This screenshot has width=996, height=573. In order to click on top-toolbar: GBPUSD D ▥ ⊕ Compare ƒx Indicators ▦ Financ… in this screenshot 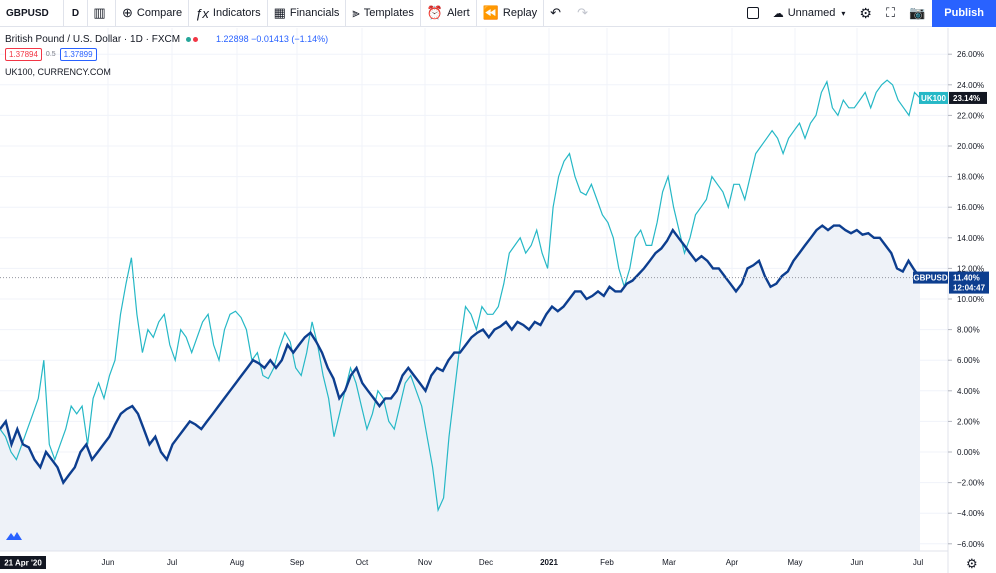, I will do `click(498, 13)`.